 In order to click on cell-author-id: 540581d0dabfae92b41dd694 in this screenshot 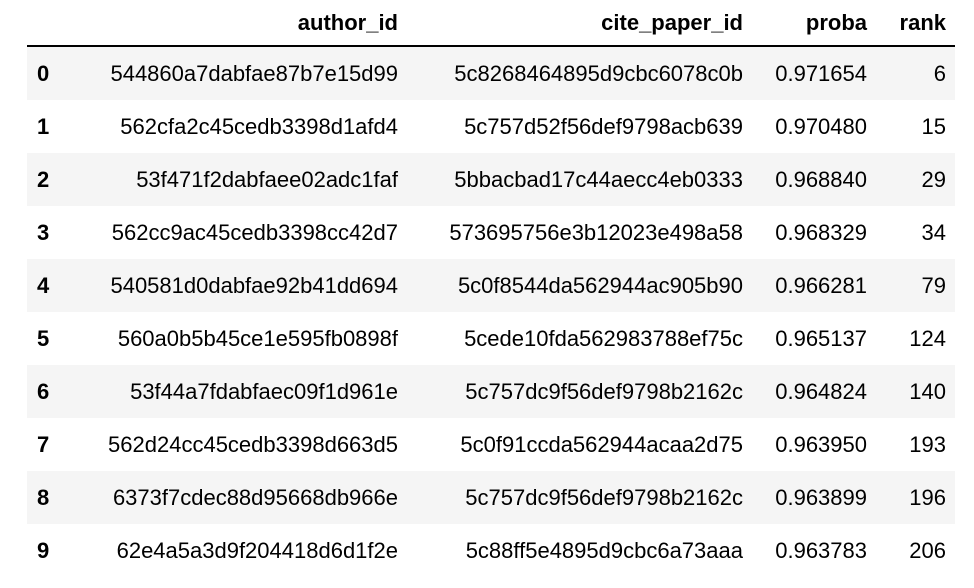, I will do `click(254, 285)`.